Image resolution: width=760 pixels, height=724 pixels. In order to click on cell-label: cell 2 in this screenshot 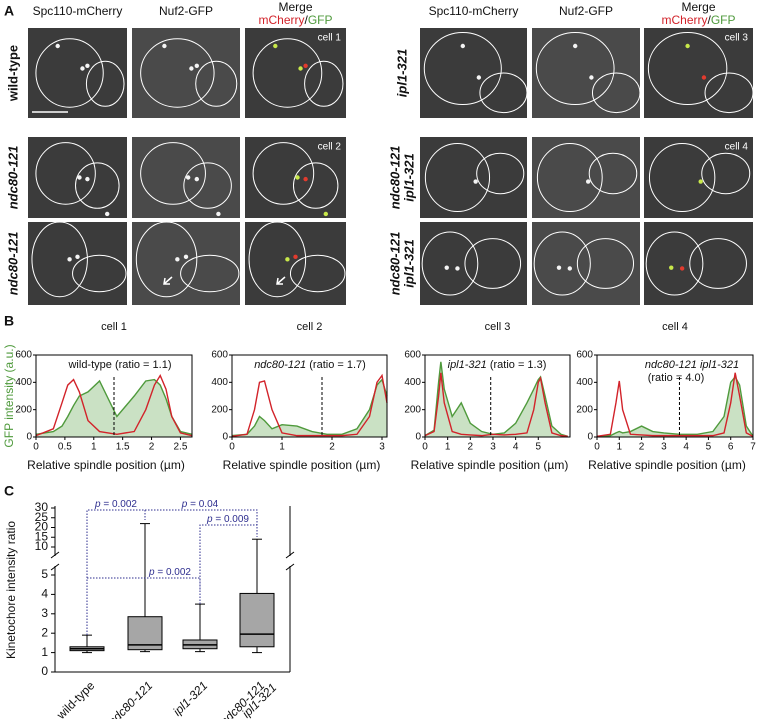, I will do `click(330, 147)`.